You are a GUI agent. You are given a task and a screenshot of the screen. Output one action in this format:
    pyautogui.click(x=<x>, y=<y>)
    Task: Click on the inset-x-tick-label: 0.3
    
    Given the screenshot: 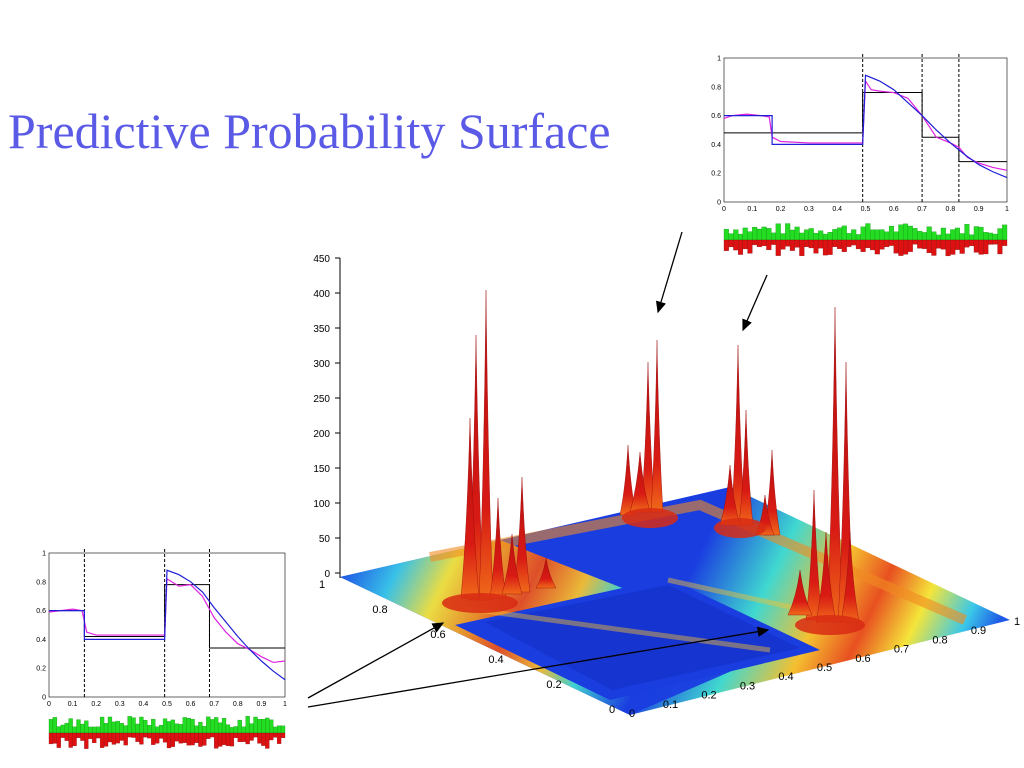 What is the action you would take?
    pyautogui.click(x=809, y=209)
    